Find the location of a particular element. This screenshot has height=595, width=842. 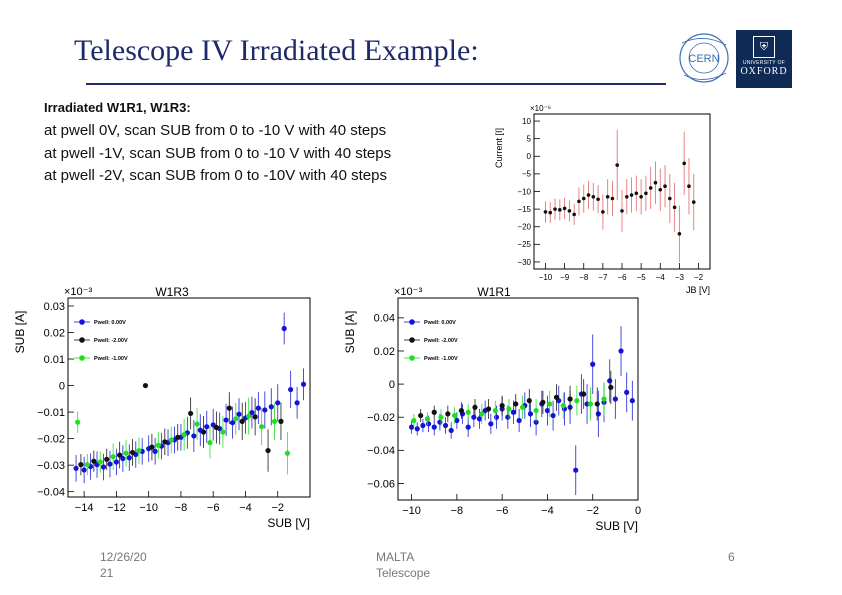

y-axis-label: Current [I] is located at coordinates (499, 148).